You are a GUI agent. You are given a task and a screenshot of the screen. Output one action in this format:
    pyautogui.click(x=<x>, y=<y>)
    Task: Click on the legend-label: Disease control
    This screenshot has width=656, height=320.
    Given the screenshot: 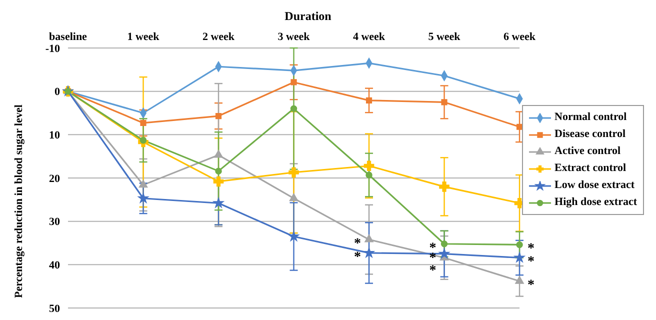 What is the action you would take?
    pyautogui.click(x=590, y=134)
    